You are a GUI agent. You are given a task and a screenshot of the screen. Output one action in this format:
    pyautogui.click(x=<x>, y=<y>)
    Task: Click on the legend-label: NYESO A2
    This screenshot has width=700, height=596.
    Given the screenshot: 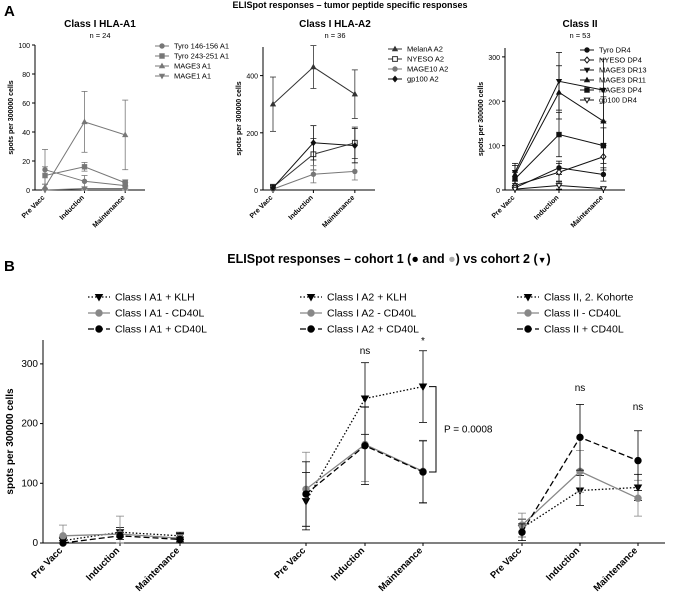 What is the action you would take?
    pyautogui.click(x=425, y=59)
    